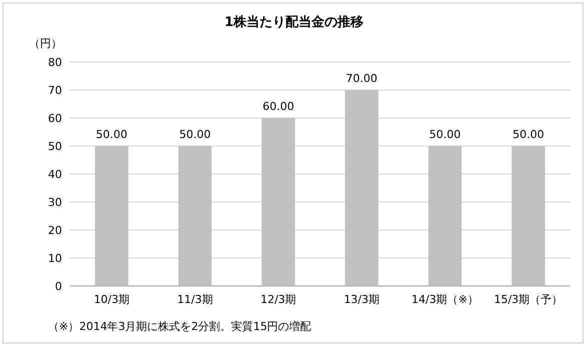 Image resolution: width=588 pixels, height=348 pixels. Describe the element at coordinates (55, 202) in the screenshot. I see `y-tick-label: 30` at that location.